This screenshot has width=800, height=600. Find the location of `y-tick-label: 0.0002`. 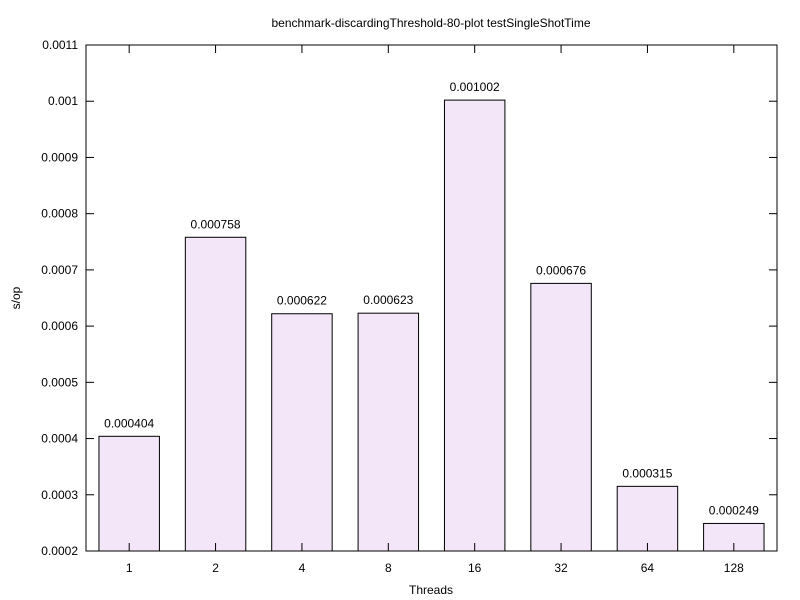

y-tick-label: 0.0002 is located at coordinates (59, 551).